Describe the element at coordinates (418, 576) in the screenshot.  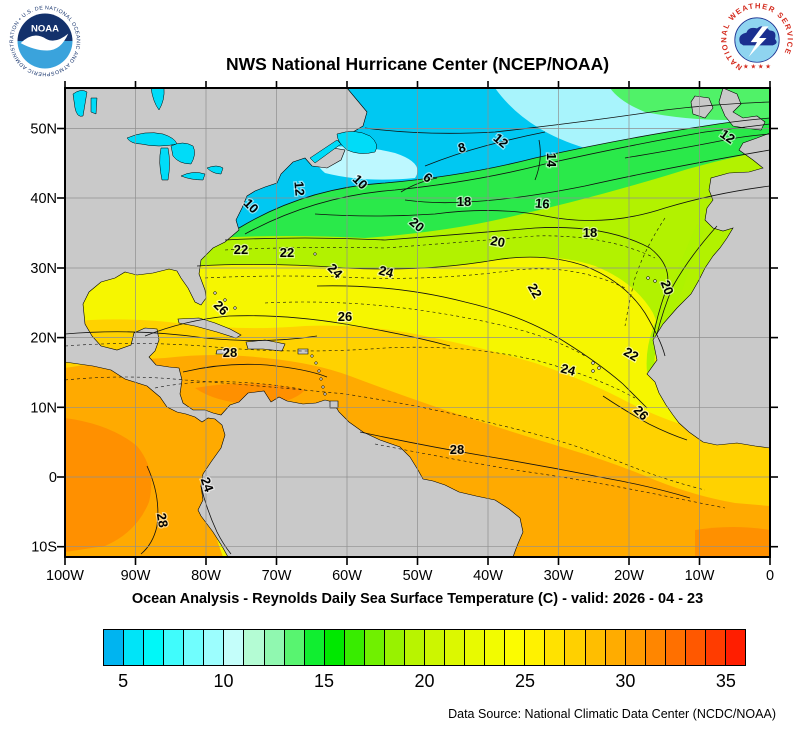
I see `axis-tick-label: 50W` at that location.